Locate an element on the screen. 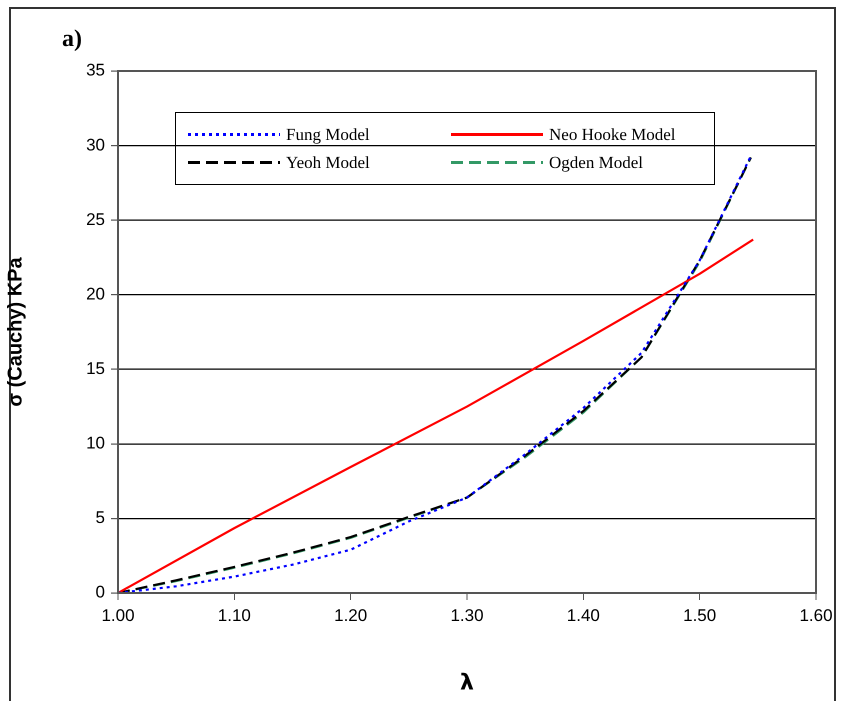 The height and width of the screenshot is (701, 850). x-axis-title: λ is located at coordinates (467, 683).